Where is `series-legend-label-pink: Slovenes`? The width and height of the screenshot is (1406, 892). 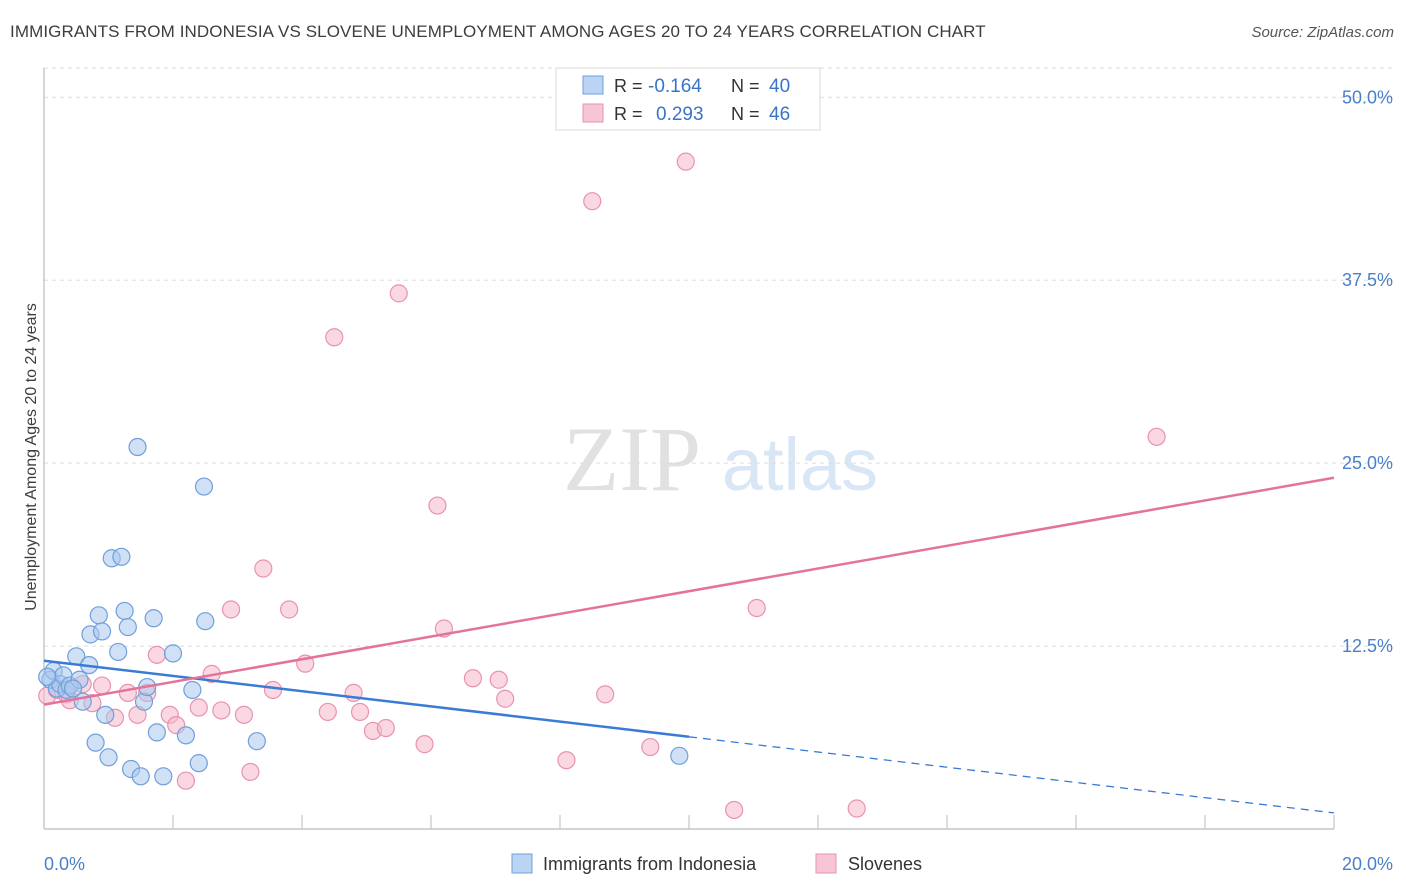
series-legend-label-pink: Slovenes is located at coordinates (885, 864).